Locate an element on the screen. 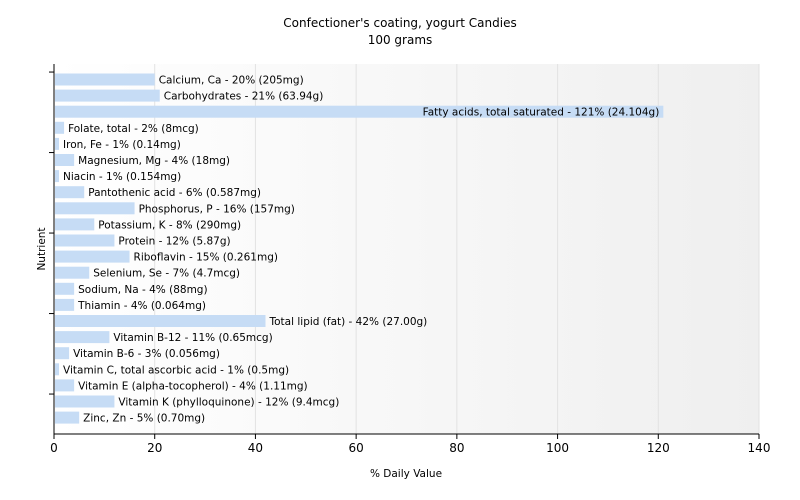 The height and width of the screenshot is (500, 800). x-tick-label: 40 is located at coordinates (255, 448).